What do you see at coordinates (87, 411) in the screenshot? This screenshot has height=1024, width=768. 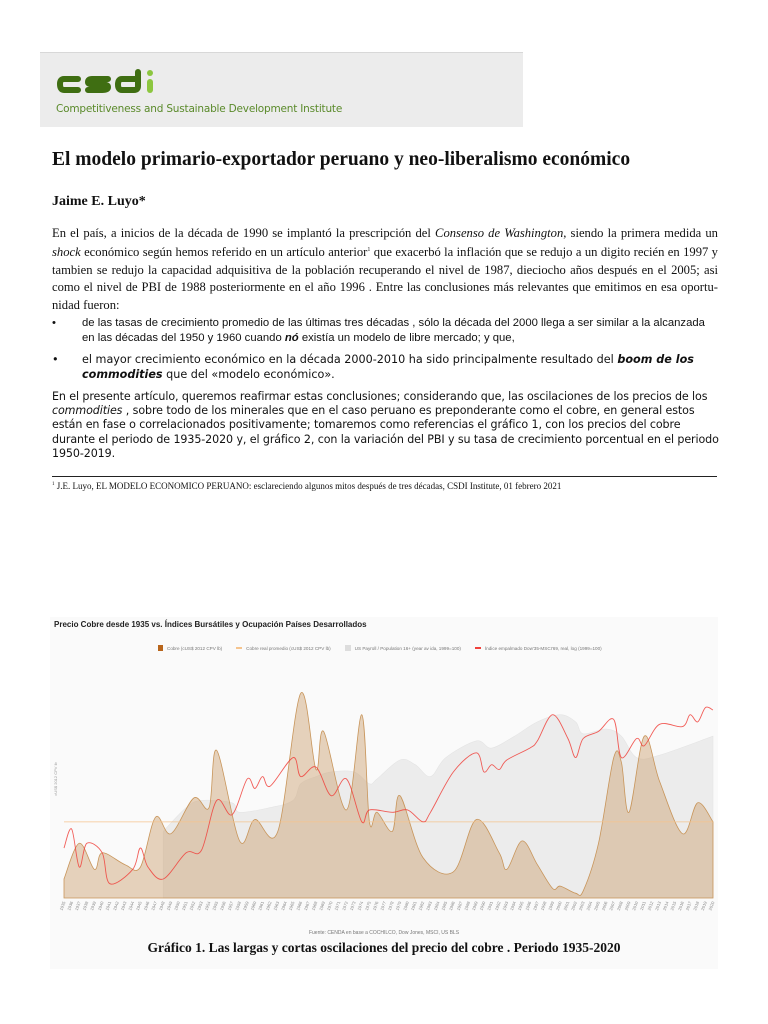 I see `italic-term: commodities` at bounding box center [87, 411].